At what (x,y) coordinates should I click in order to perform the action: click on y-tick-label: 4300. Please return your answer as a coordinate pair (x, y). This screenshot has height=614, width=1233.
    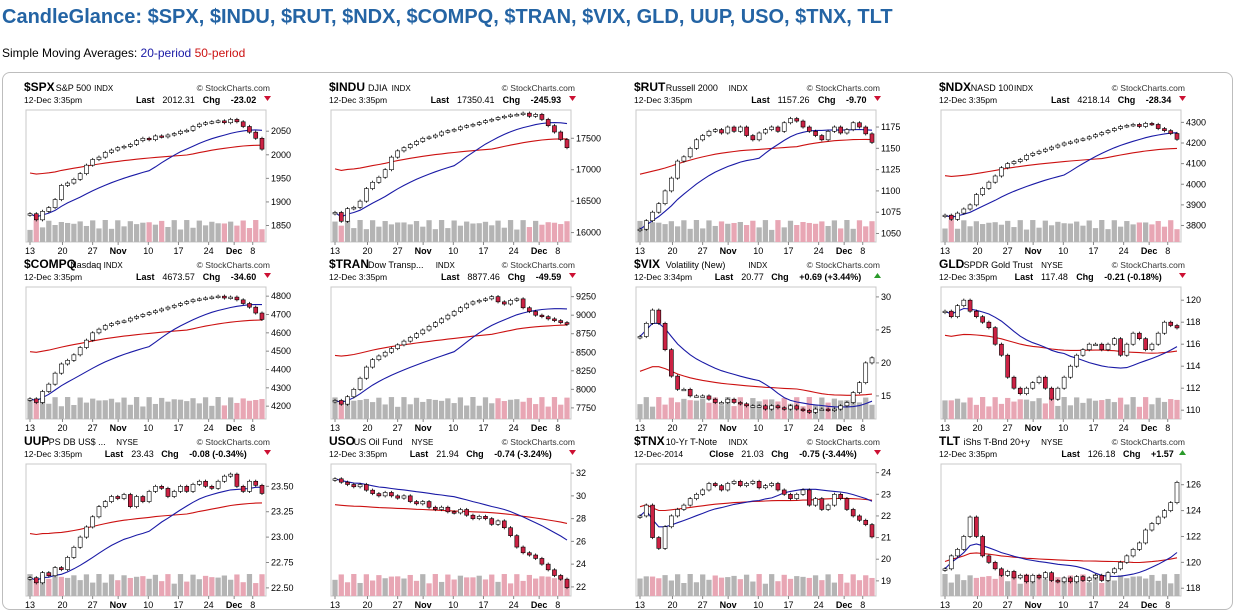
    Looking at the image, I should click on (281, 388).